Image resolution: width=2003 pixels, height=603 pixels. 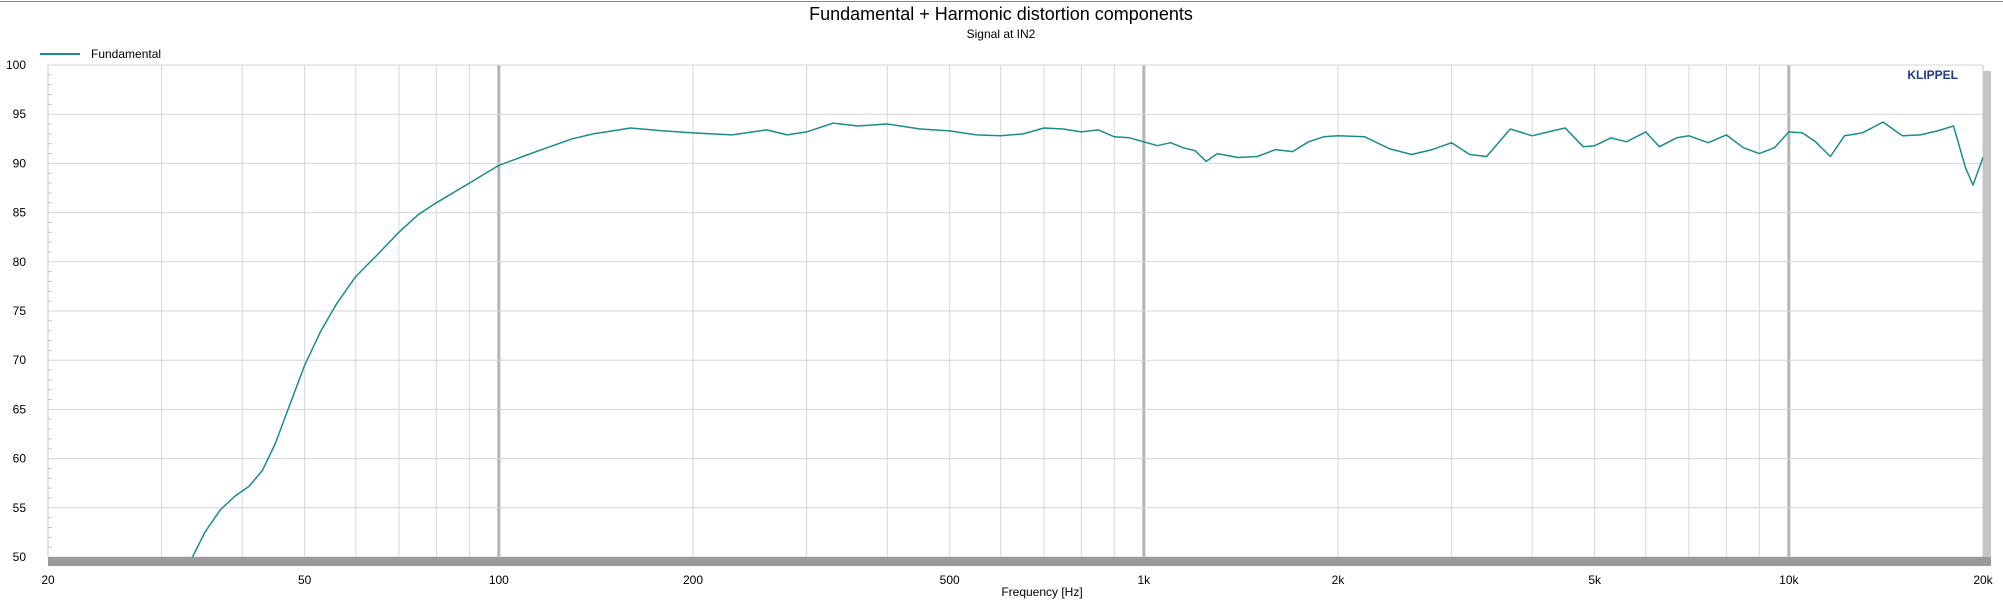 I want to click on y-tick-label: 85, so click(x=20, y=213).